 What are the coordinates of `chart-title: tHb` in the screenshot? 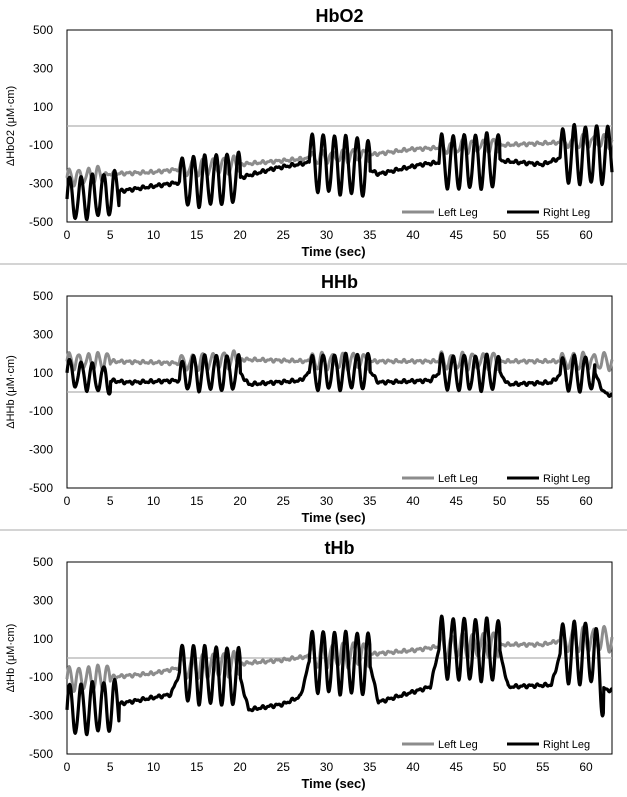 It's located at (340, 548).